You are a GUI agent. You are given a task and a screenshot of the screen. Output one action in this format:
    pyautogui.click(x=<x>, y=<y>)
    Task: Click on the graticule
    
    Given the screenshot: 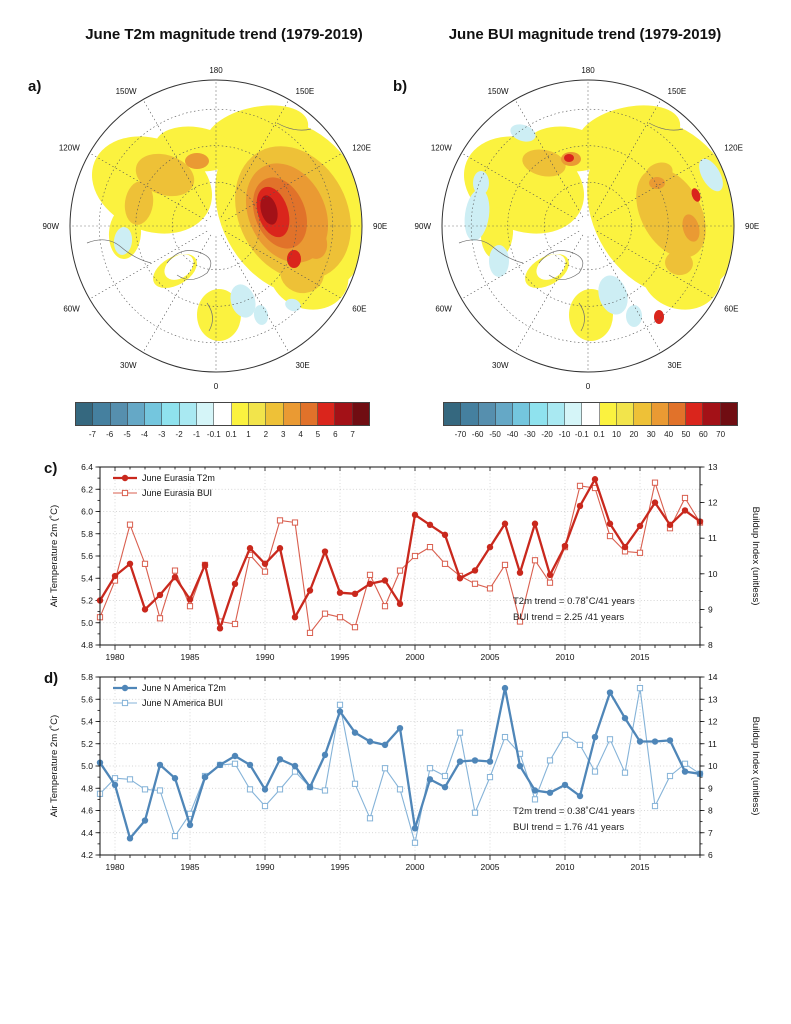 What is the action you would take?
    pyautogui.click(x=216, y=226)
    